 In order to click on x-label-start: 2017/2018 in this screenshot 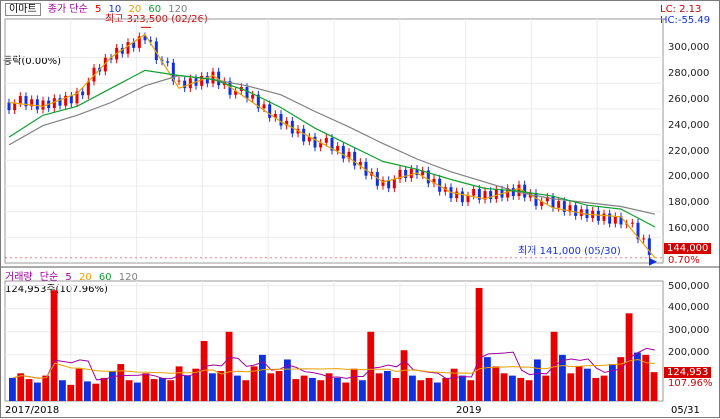, I will do `click(32, 410)`.